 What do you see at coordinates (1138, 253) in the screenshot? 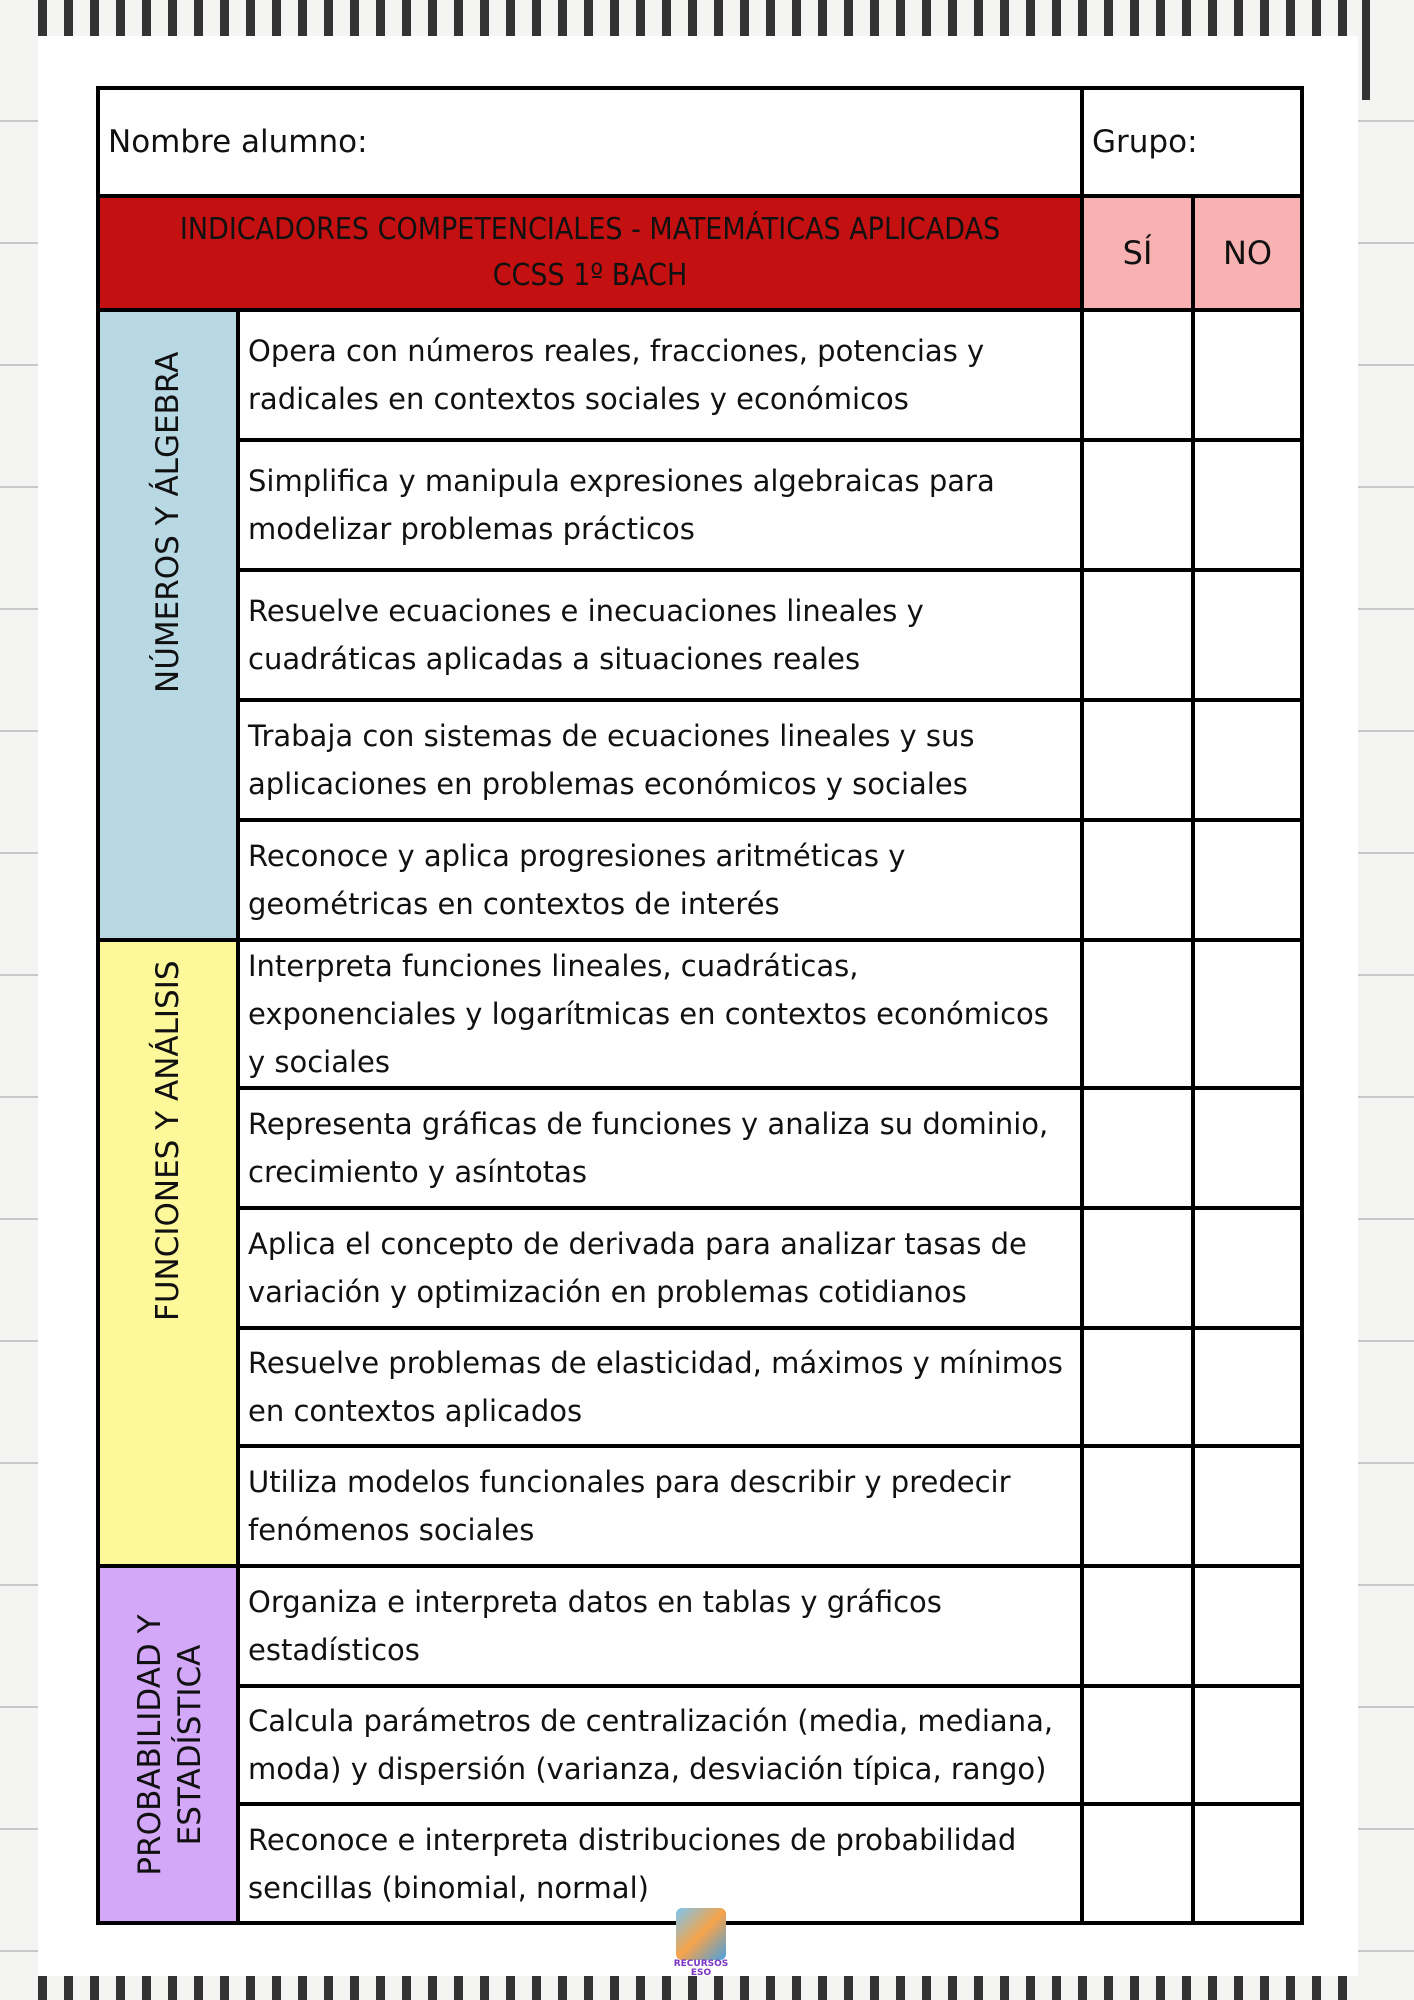
I see `yes-header: SÍ` at bounding box center [1138, 253].